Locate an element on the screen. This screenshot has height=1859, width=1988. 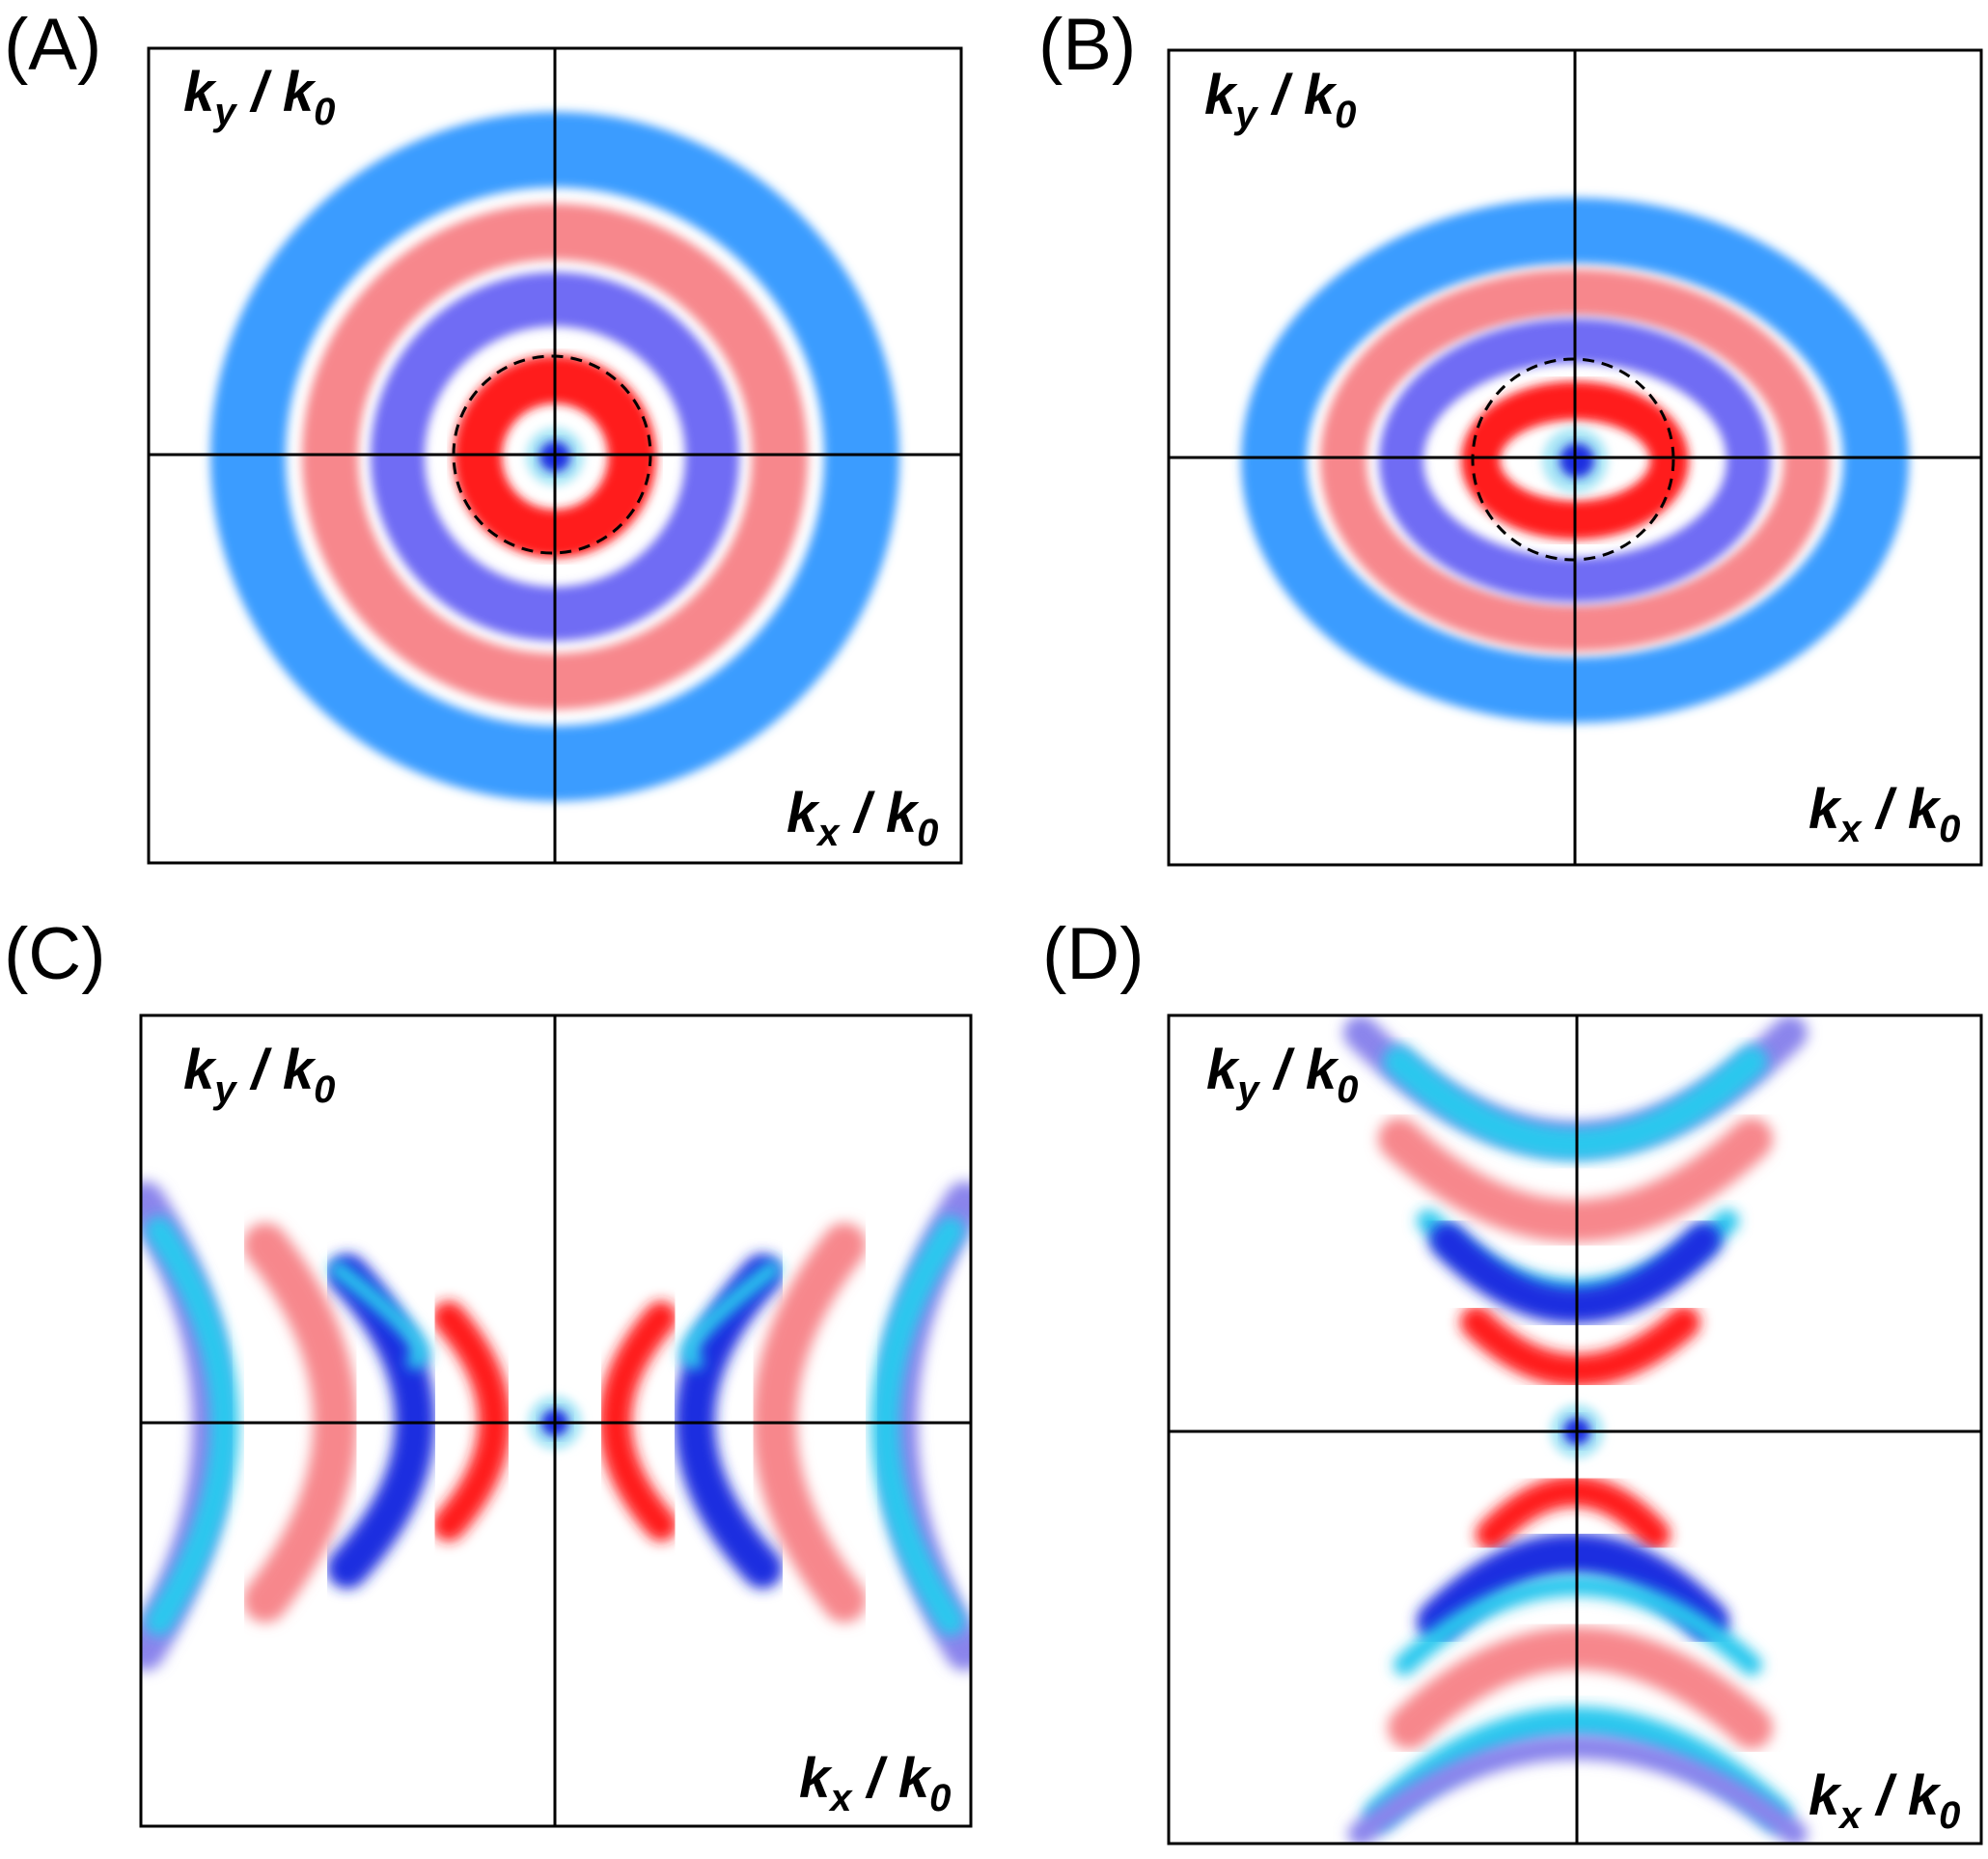
band-left-cyan-inner is located at coordinates (379, 1316).